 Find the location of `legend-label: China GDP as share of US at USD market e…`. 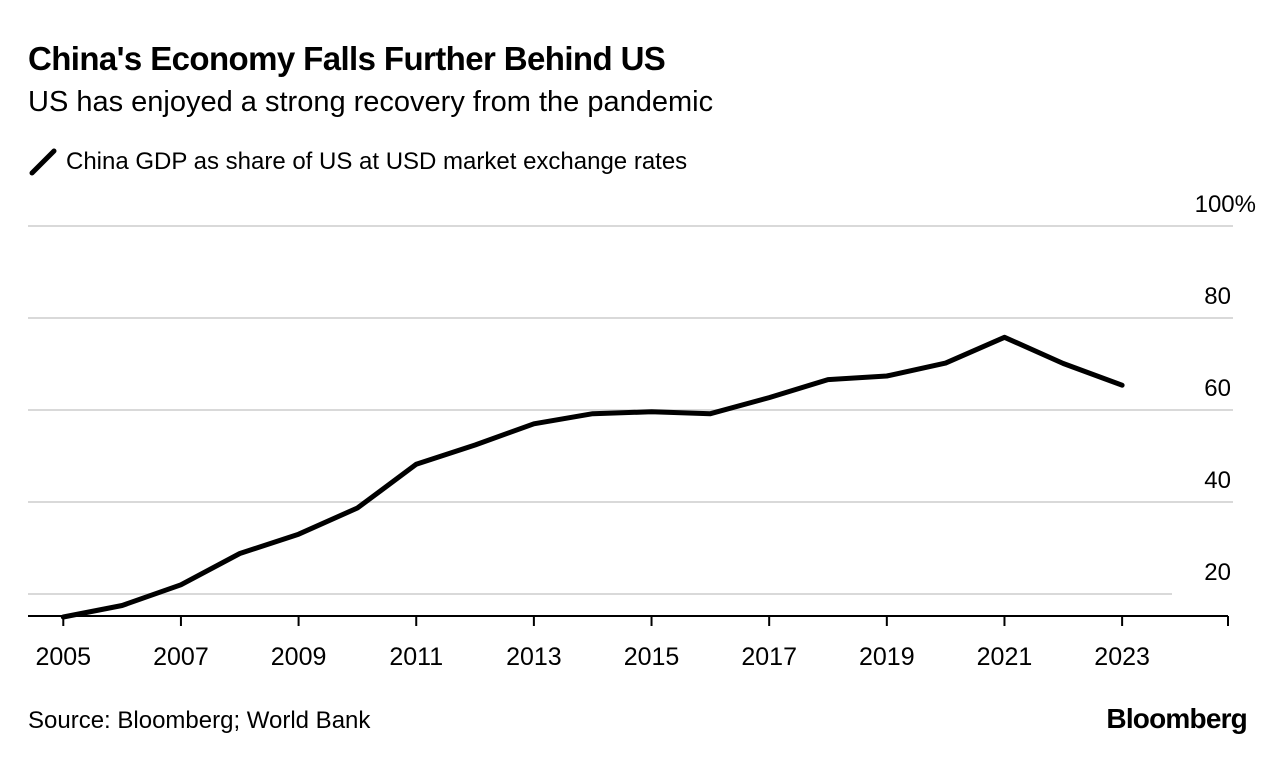

legend-label: China GDP as share of US at USD market e… is located at coordinates (377, 161).